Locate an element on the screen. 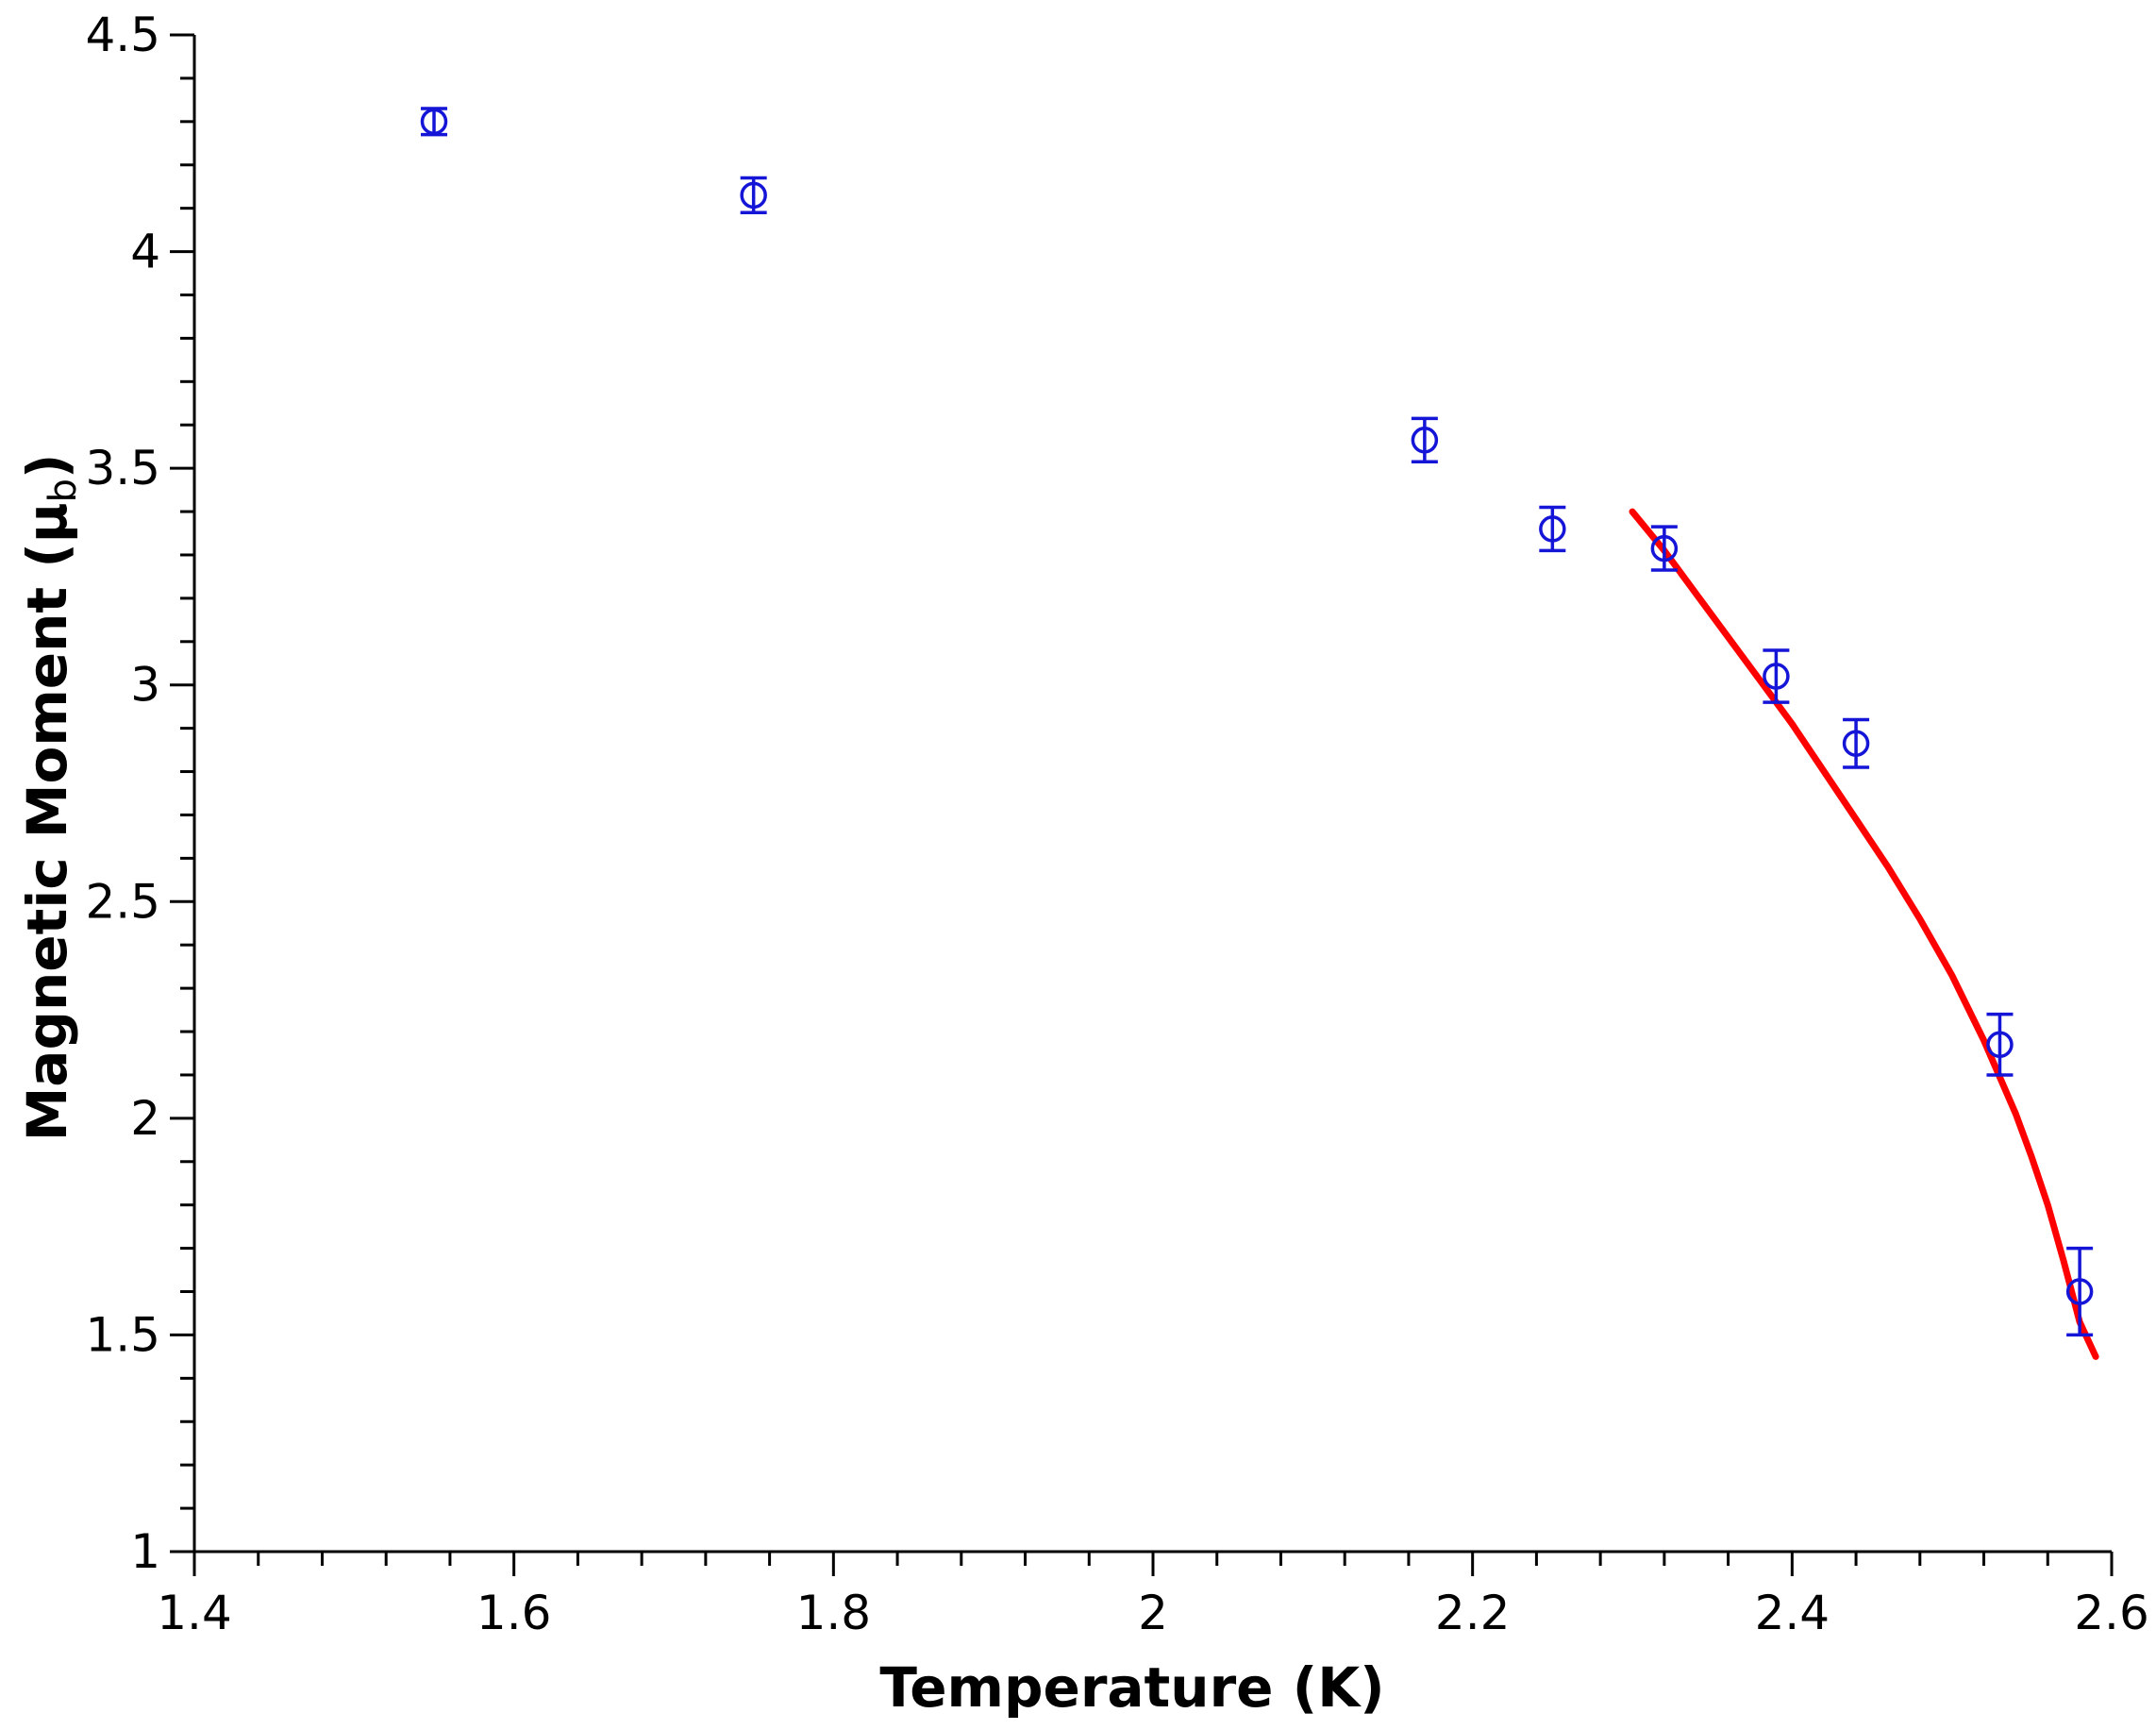 Image resolution: width=2156 pixels, height=1730 pixels. fit-curve is located at coordinates (1864, 934).